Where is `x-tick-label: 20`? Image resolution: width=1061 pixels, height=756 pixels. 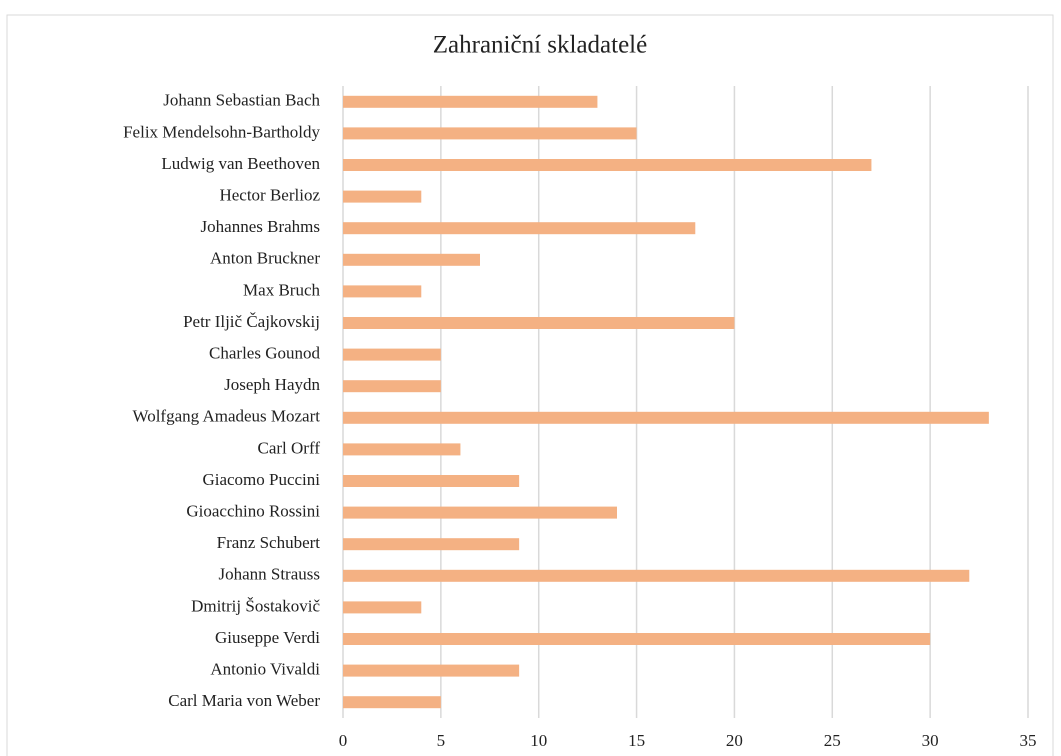 x-tick-label: 20 is located at coordinates (734, 740).